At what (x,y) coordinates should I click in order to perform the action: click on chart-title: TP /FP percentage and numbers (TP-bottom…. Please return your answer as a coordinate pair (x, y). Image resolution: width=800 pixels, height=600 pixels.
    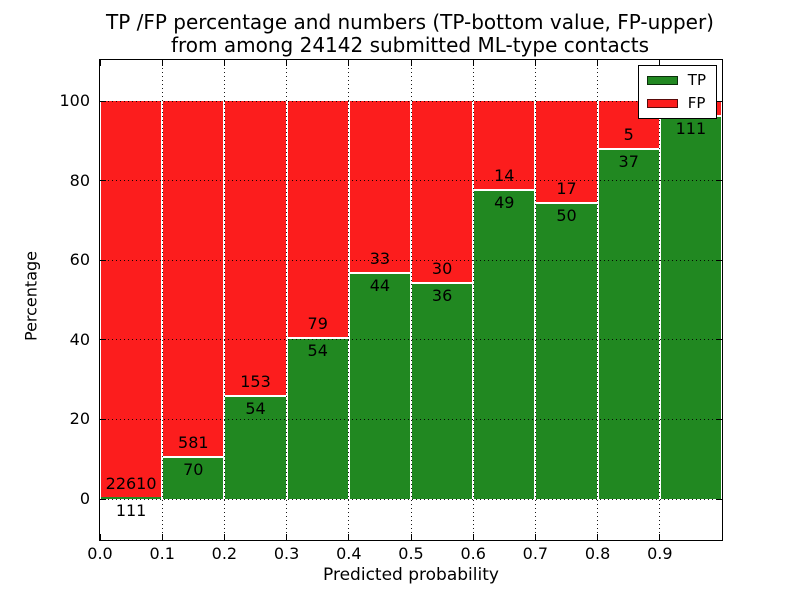
    Looking at the image, I should click on (410, 34).